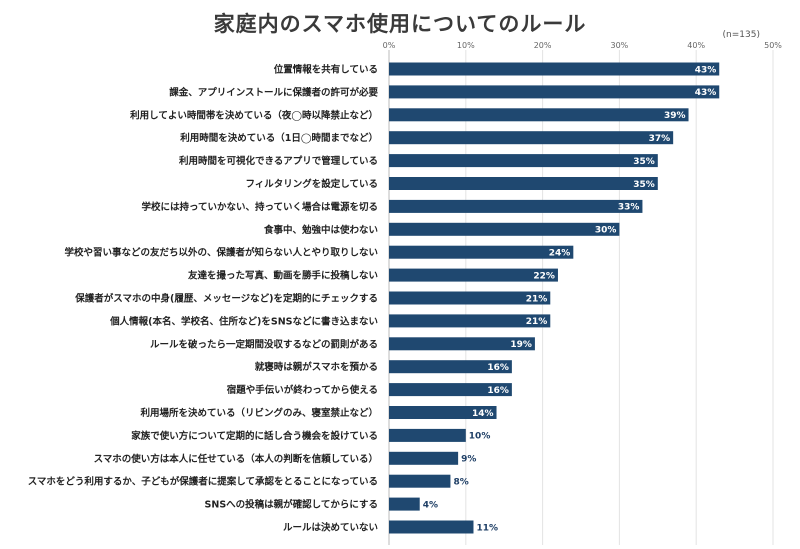 Image resolution: width=800 pixels, height=549 pixels. Describe the element at coordinates (400, 24) in the screenshot. I see `chart-title: 家庭内のスマホ使用についてのルール` at that location.